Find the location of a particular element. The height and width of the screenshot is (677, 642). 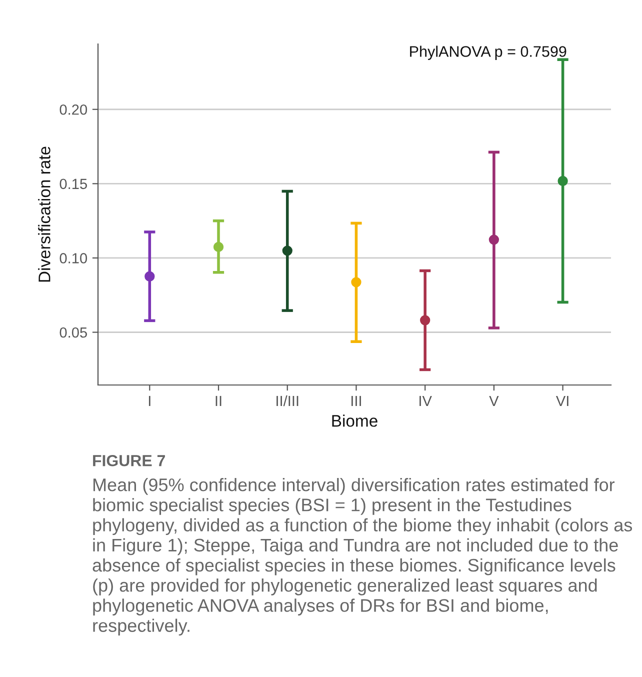

x-axis-title: Biome is located at coordinates (355, 420).